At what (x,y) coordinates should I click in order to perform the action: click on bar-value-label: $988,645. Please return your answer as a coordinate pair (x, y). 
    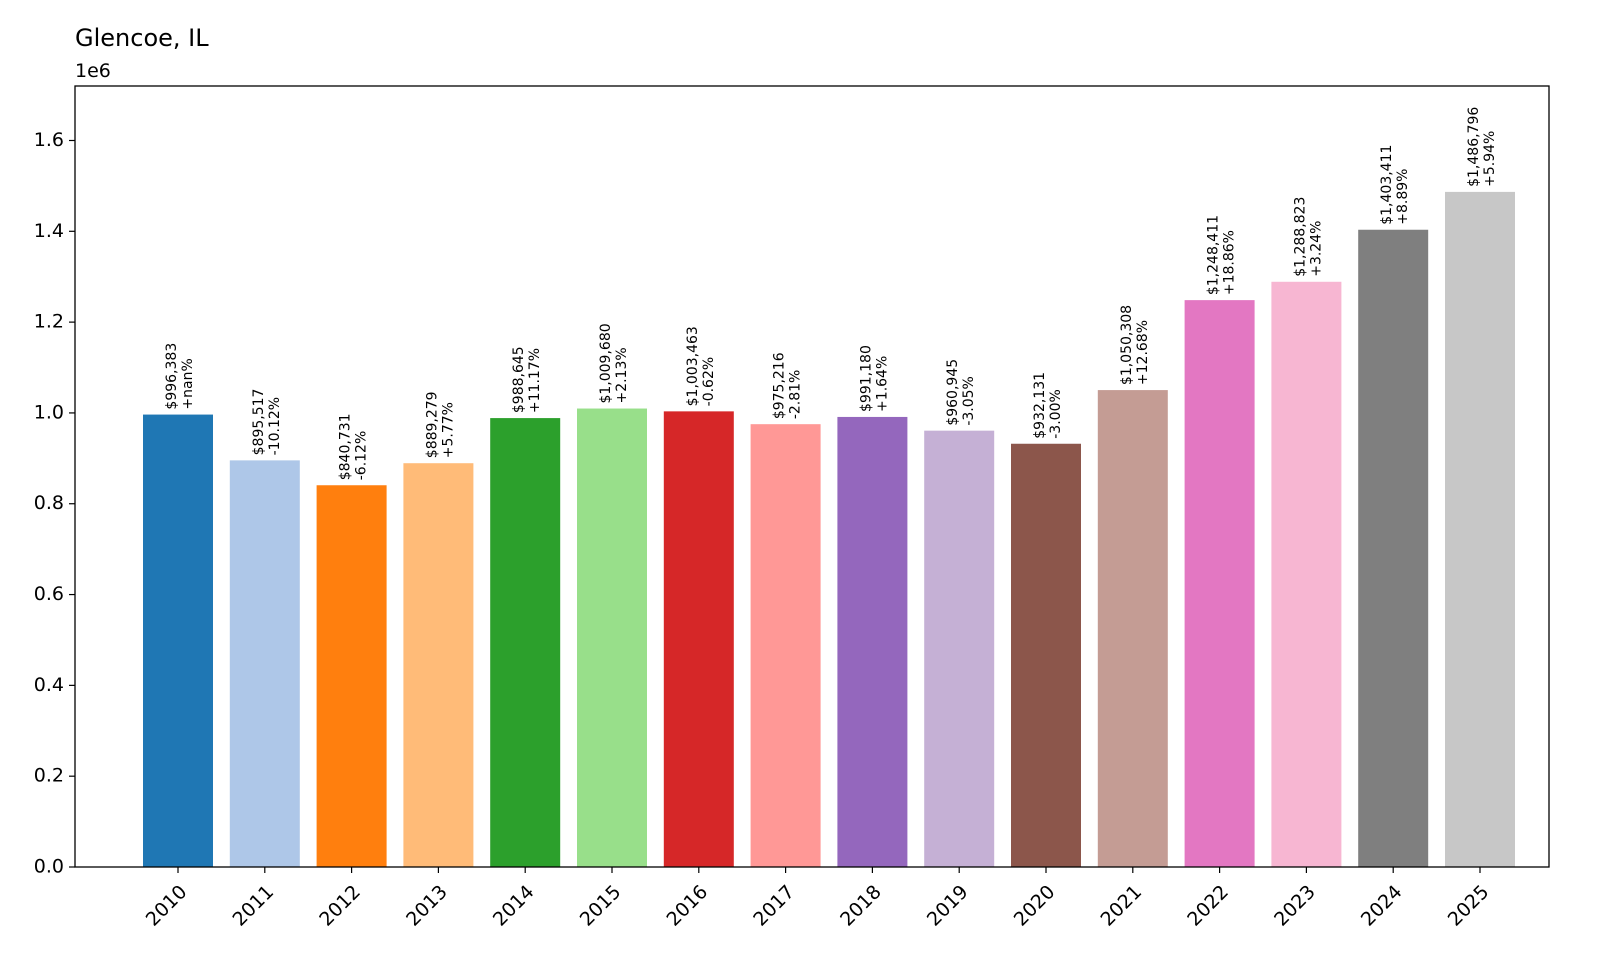
    Looking at the image, I should click on (519, 379).